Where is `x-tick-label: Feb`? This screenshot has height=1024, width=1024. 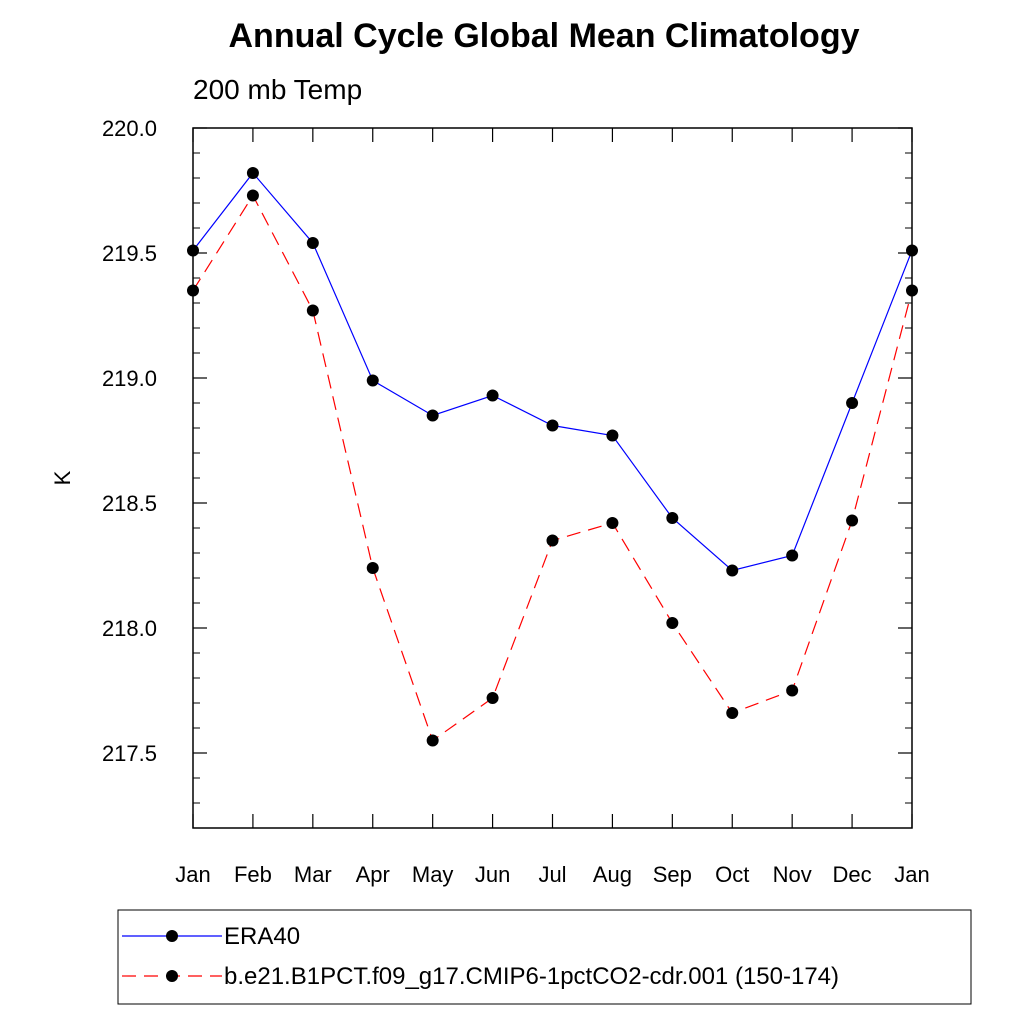
x-tick-label: Feb is located at coordinates (253, 874).